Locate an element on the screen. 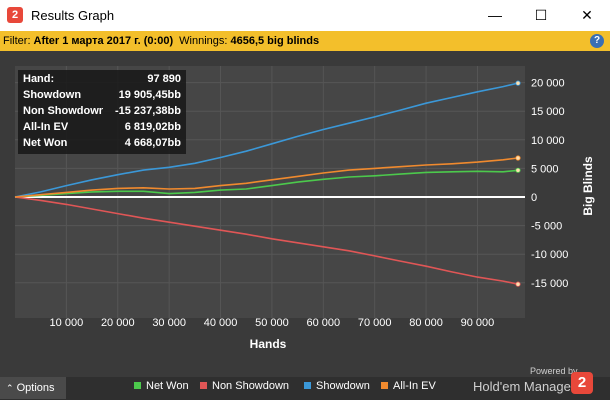  series-line-all-in-ev is located at coordinates (266, 177).